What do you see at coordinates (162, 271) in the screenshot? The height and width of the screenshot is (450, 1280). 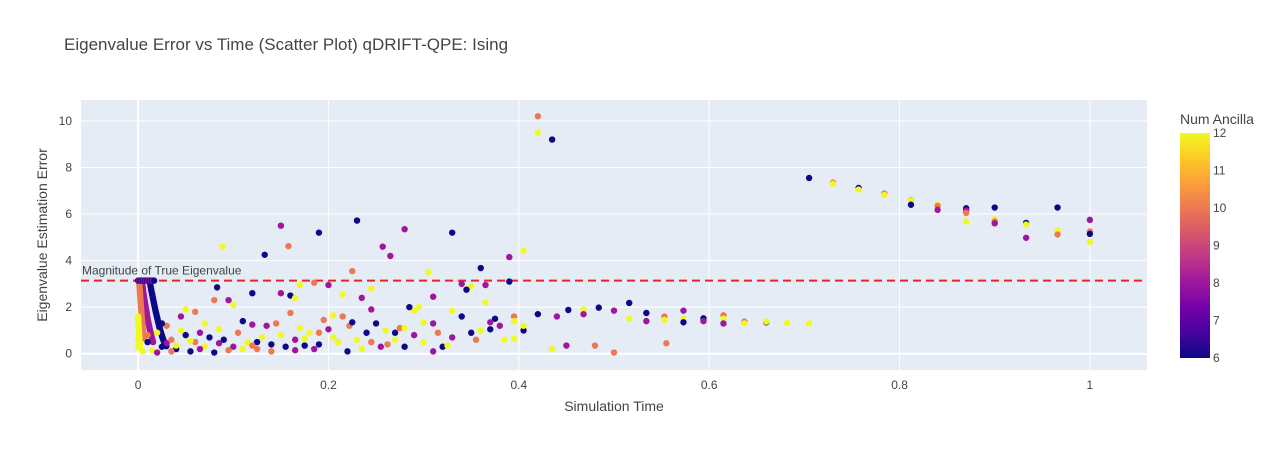 I see `reference-line-label: Magnitude of True Eigenvalue` at bounding box center [162, 271].